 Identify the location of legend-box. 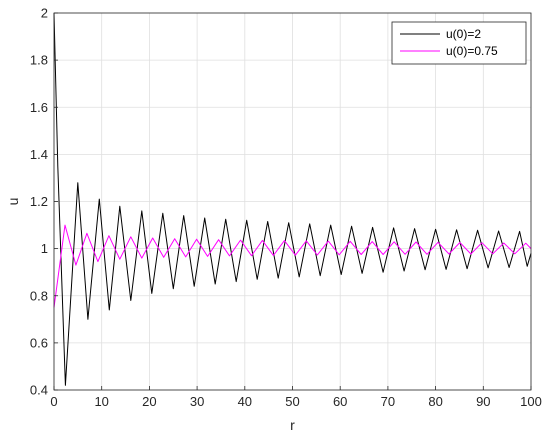
(459, 43).